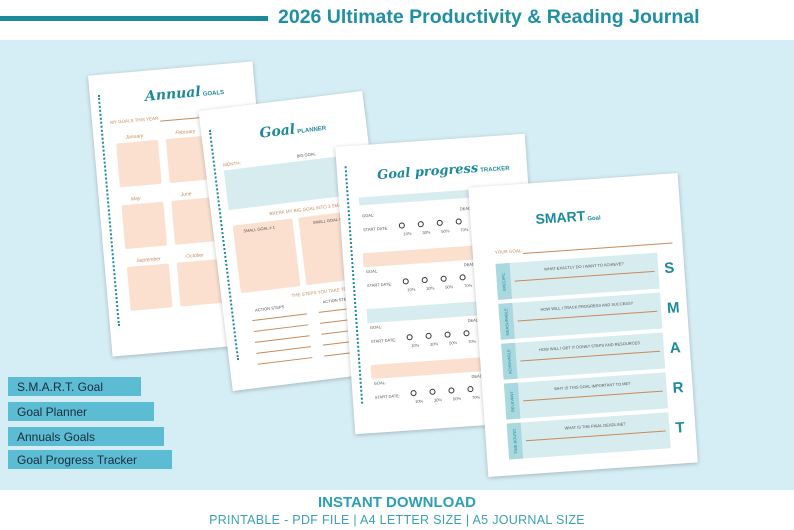  I want to click on month-label: January, so click(134, 137).